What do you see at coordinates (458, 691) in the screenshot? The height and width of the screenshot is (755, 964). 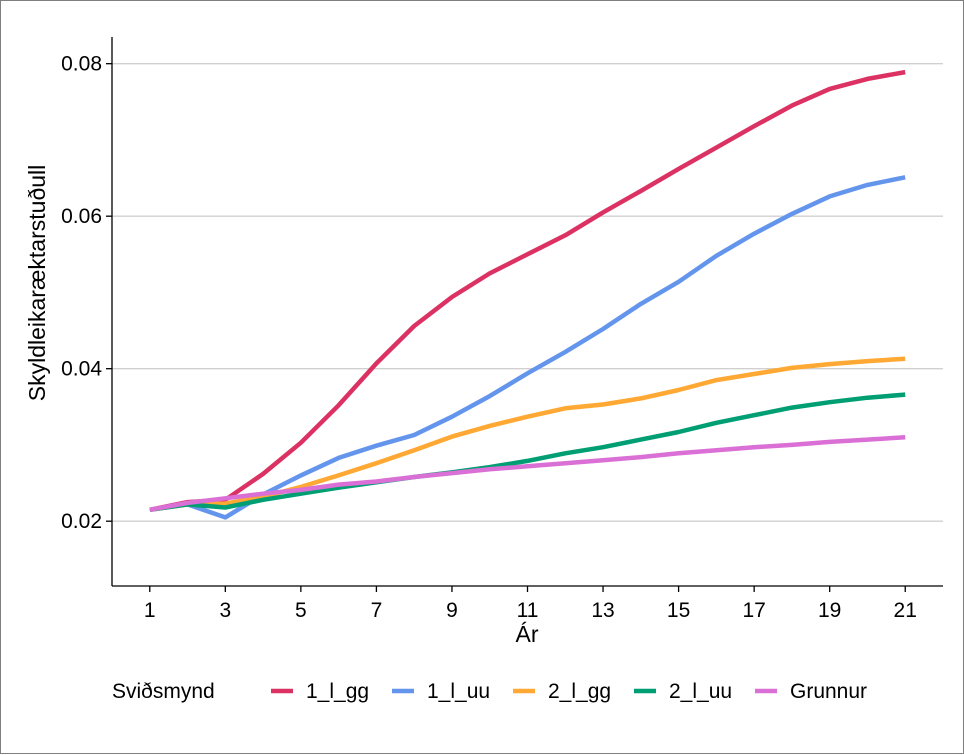 I see `legend-label: 1_l_uu` at bounding box center [458, 691].